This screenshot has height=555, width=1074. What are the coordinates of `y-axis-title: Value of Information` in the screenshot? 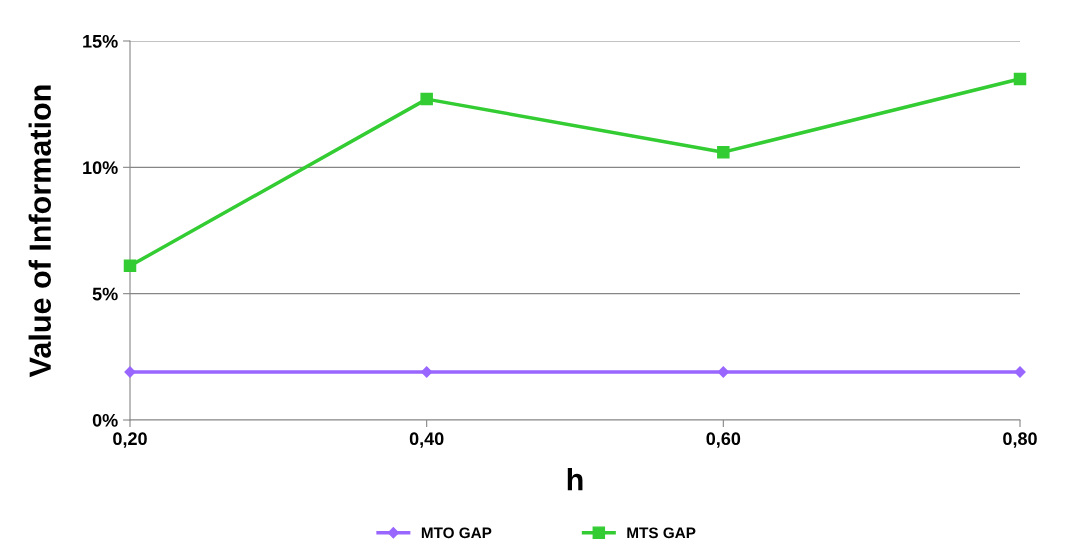 It's located at (40, 231).